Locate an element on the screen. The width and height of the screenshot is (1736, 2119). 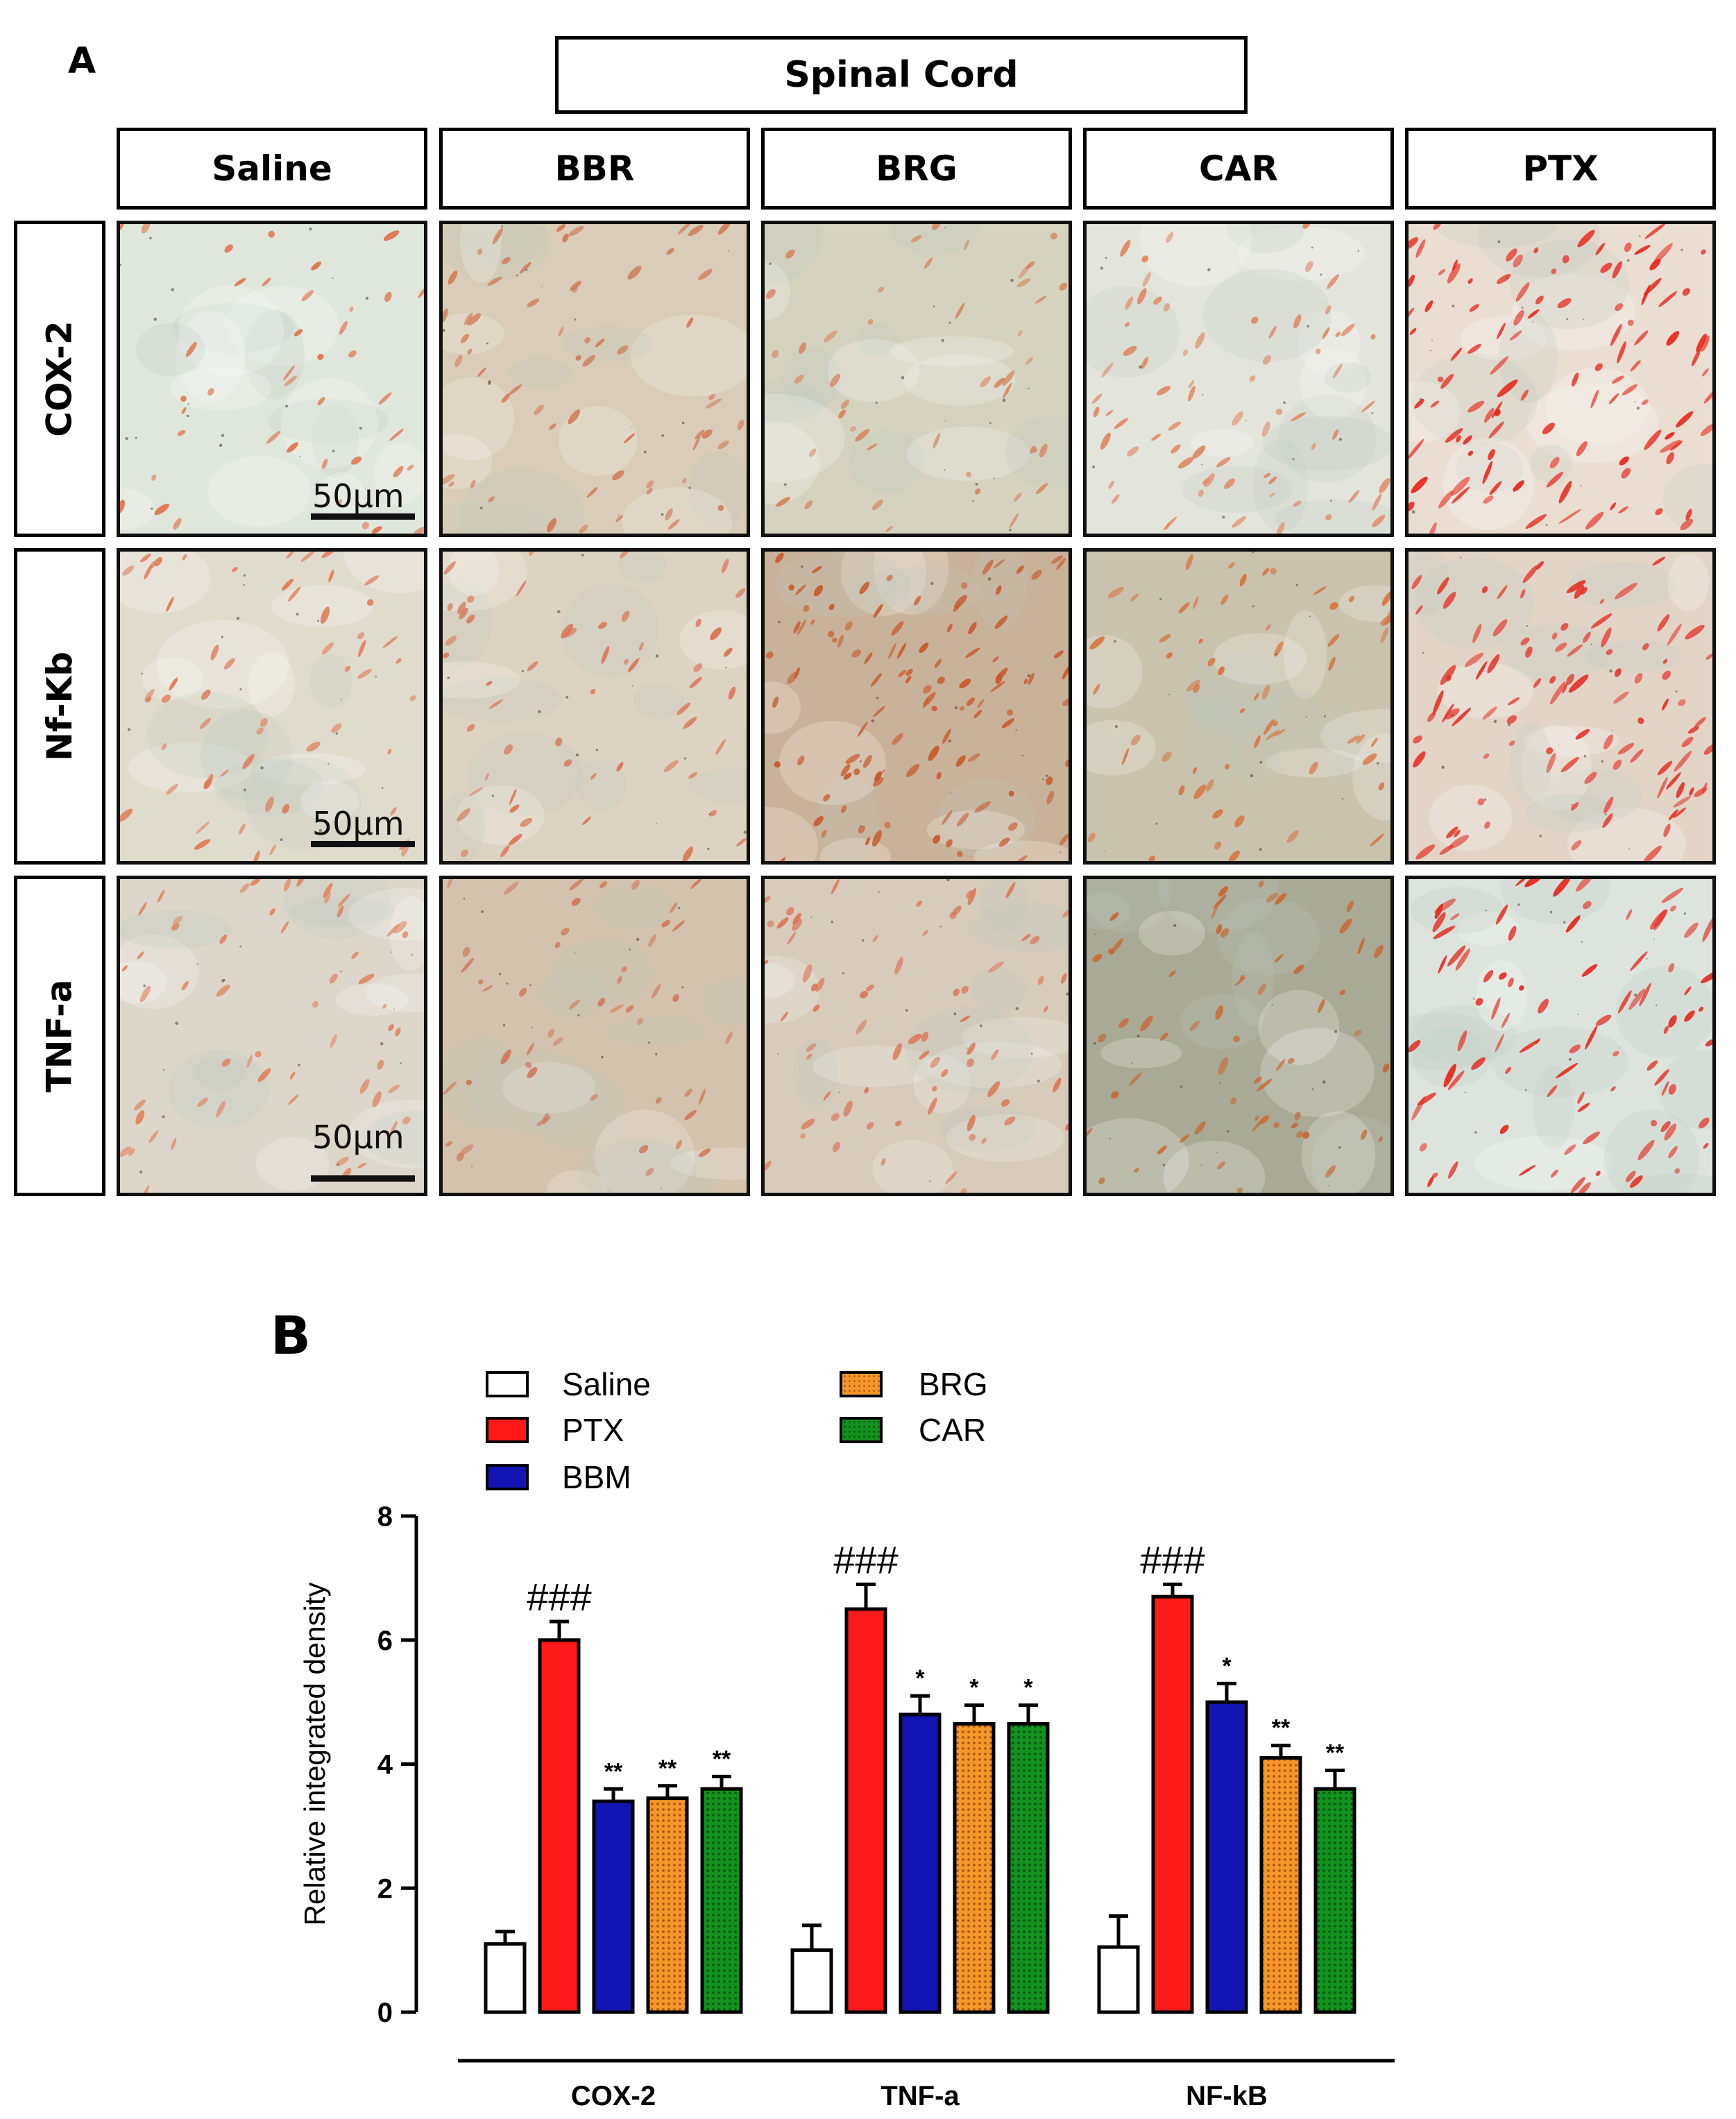
significance-ptx-nf-kb: ### is located at coordinates (1172, 1559).